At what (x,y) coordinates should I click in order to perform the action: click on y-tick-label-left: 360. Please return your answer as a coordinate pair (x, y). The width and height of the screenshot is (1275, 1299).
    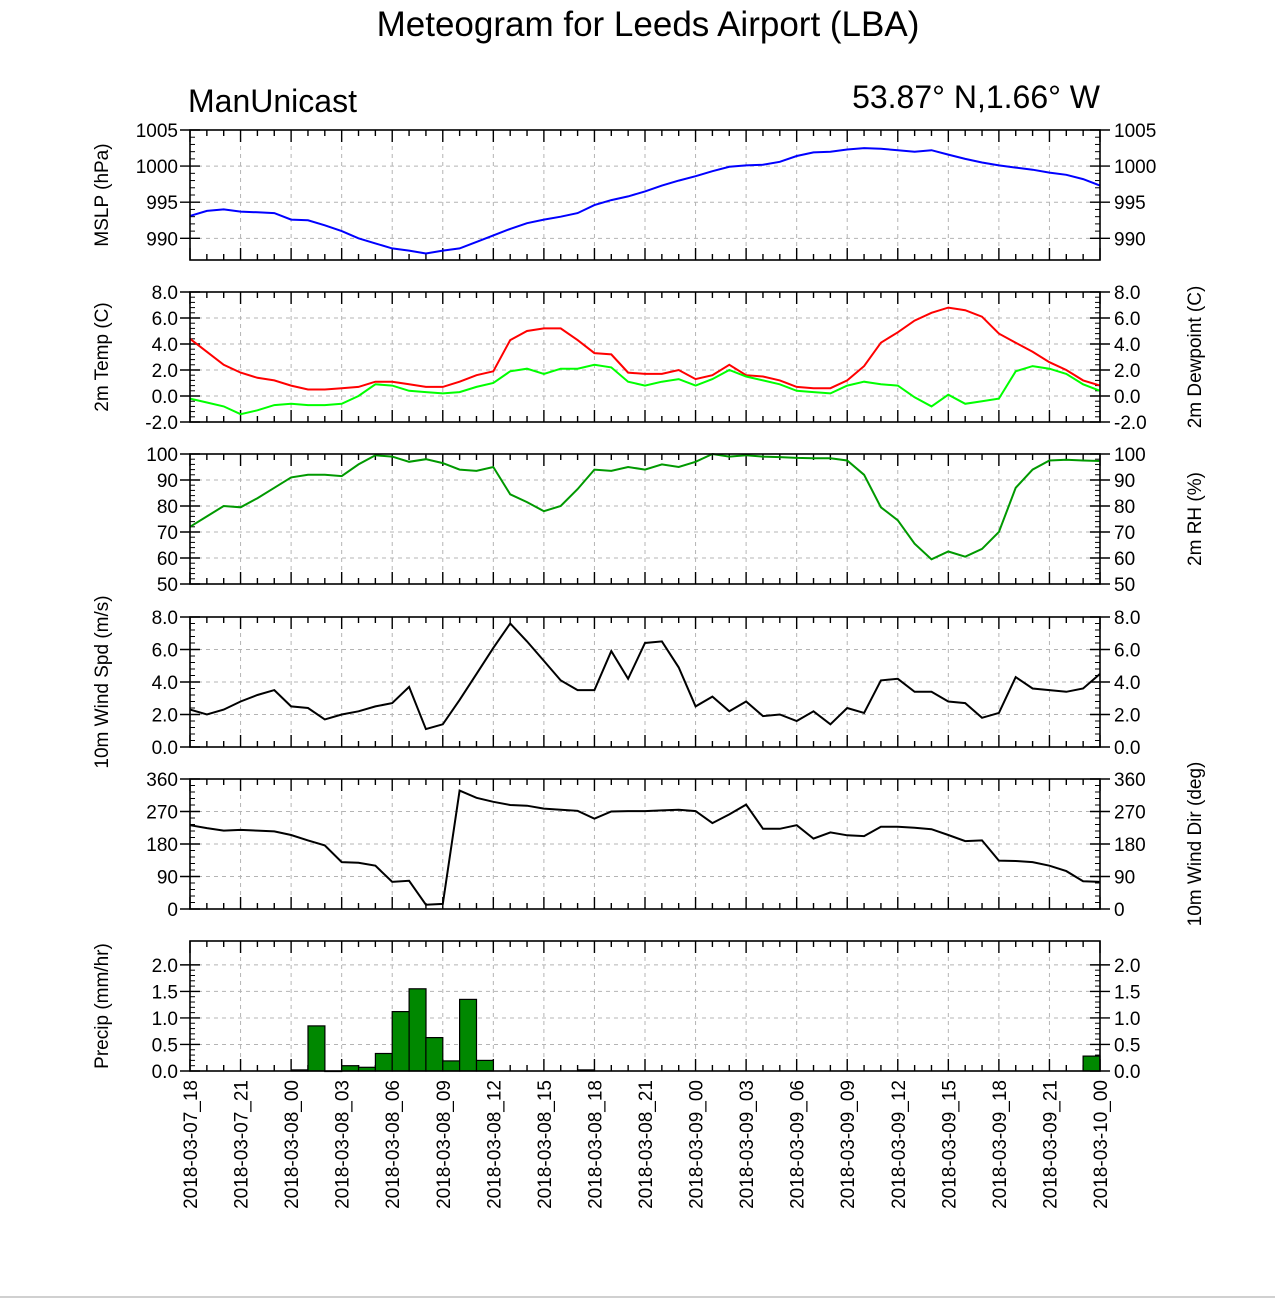
    Looking at the image, I should click on (162, 780).